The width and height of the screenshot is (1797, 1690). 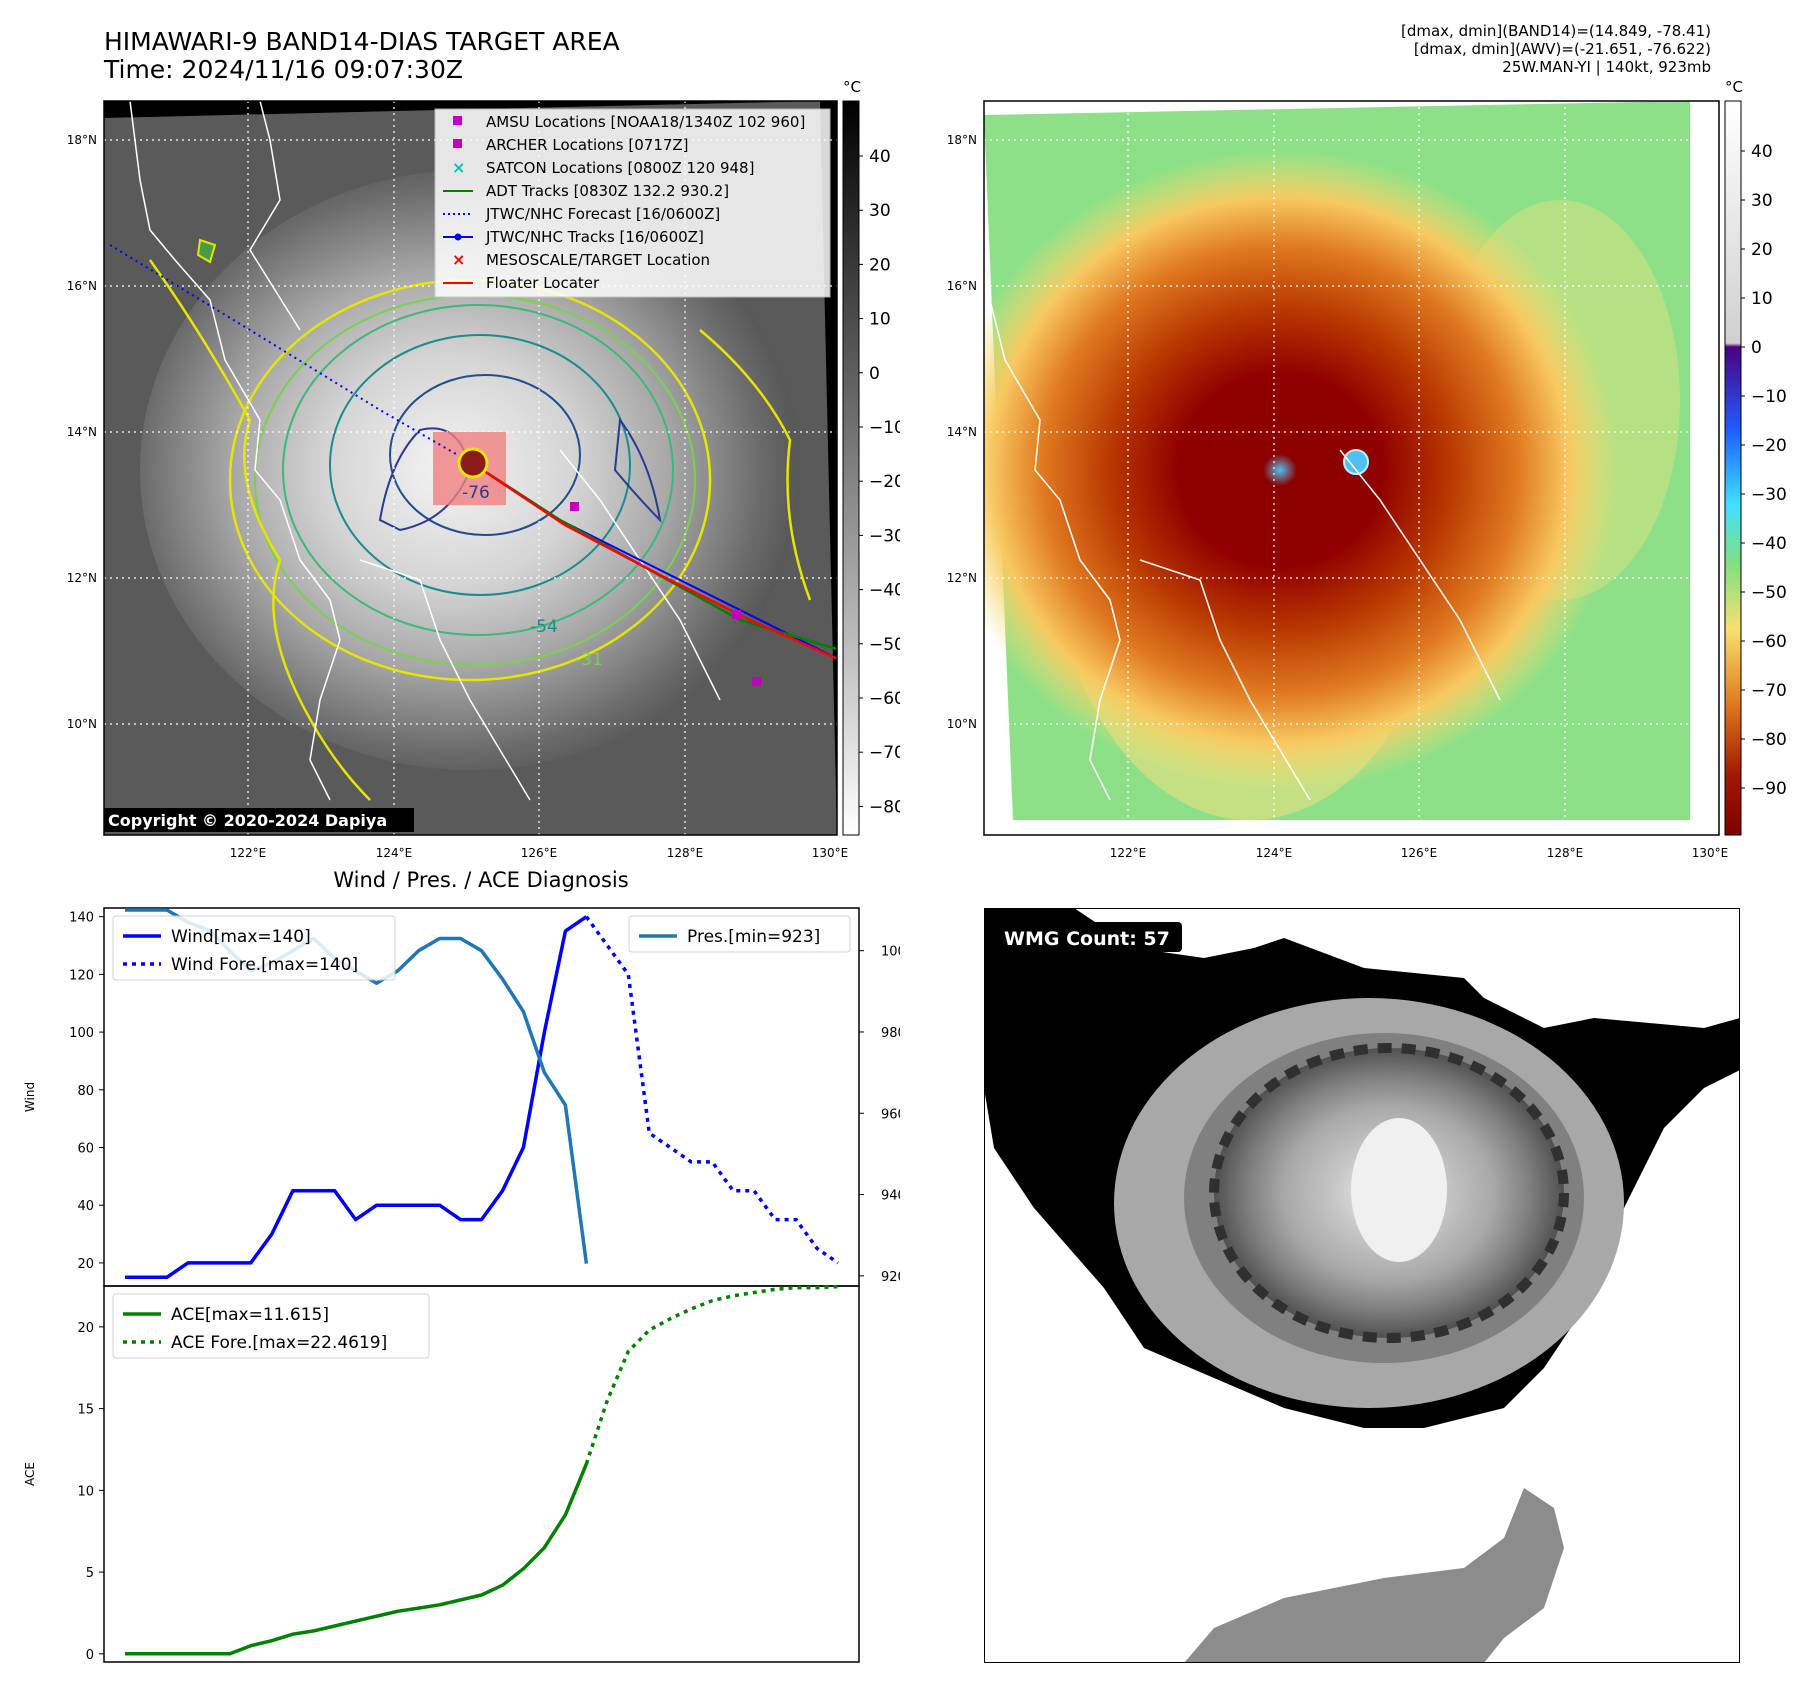 I want to click on diagnosis-title: Wind / Pres. / ACE Diagnosis, so click(x=480, y=880).